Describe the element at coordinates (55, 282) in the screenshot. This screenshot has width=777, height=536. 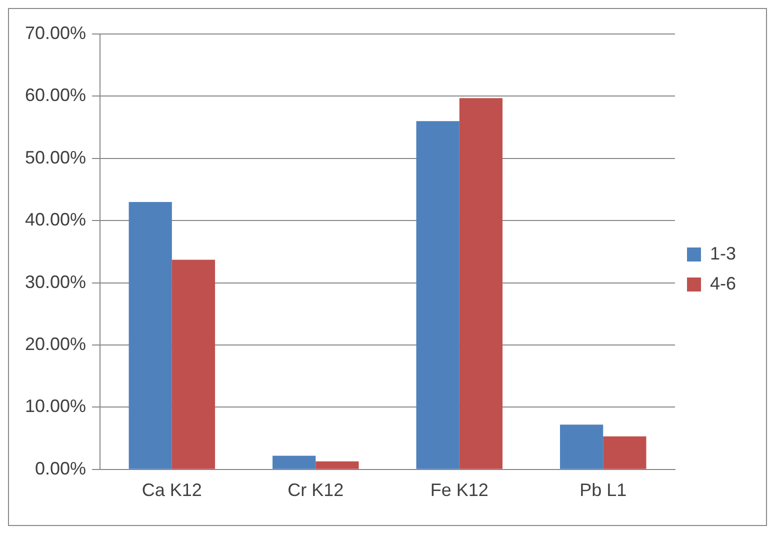
I see `y-tick-label: 30.00%` at that location.